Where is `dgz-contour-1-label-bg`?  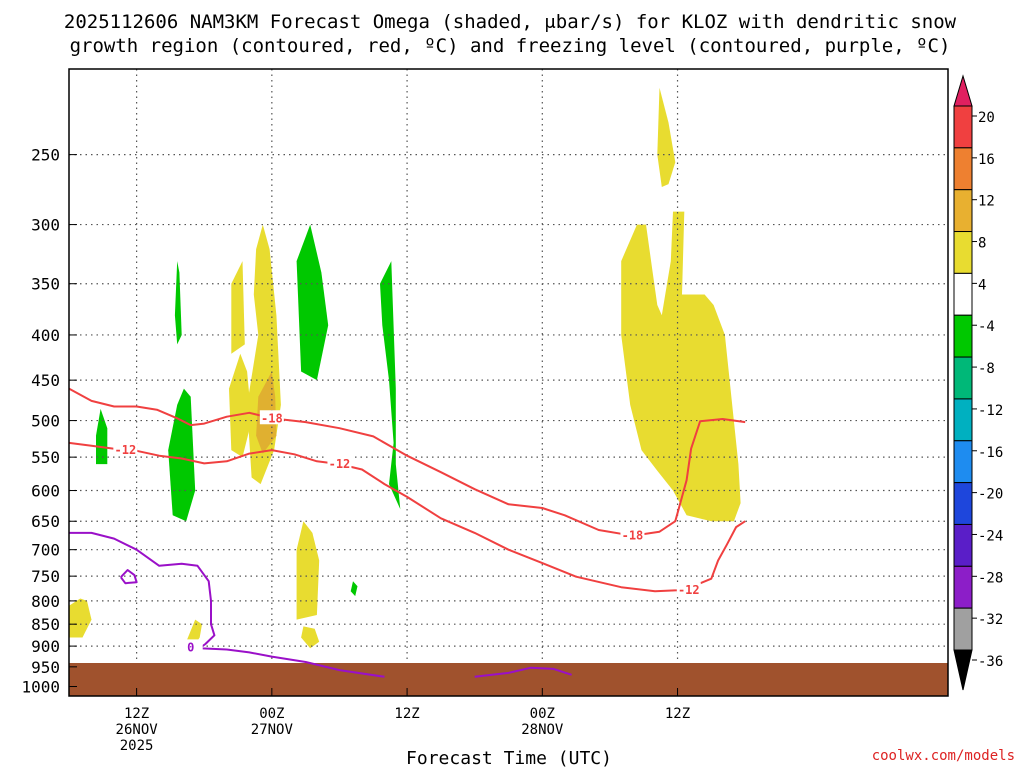
dgz-contour-1-label-bg is located at coordinates (271, 417).